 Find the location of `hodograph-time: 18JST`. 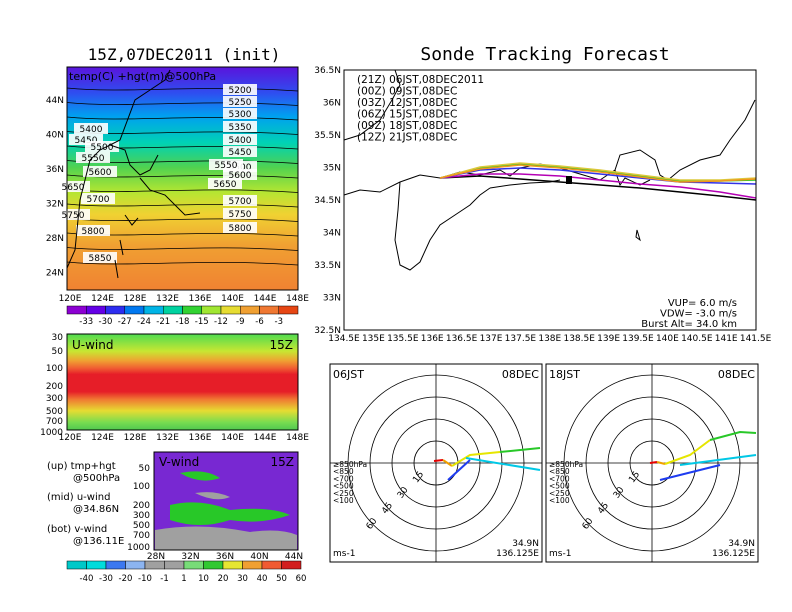

hodograph-time: 18JST is located at coordinates (564, 374).